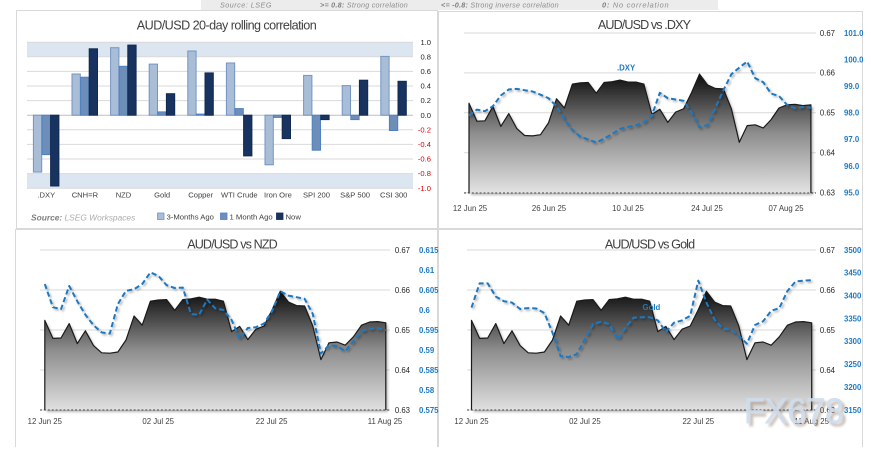  Describe the element at coordinates (424, 144) in the screenshot. I see `svg-text: -0.4` at that location.